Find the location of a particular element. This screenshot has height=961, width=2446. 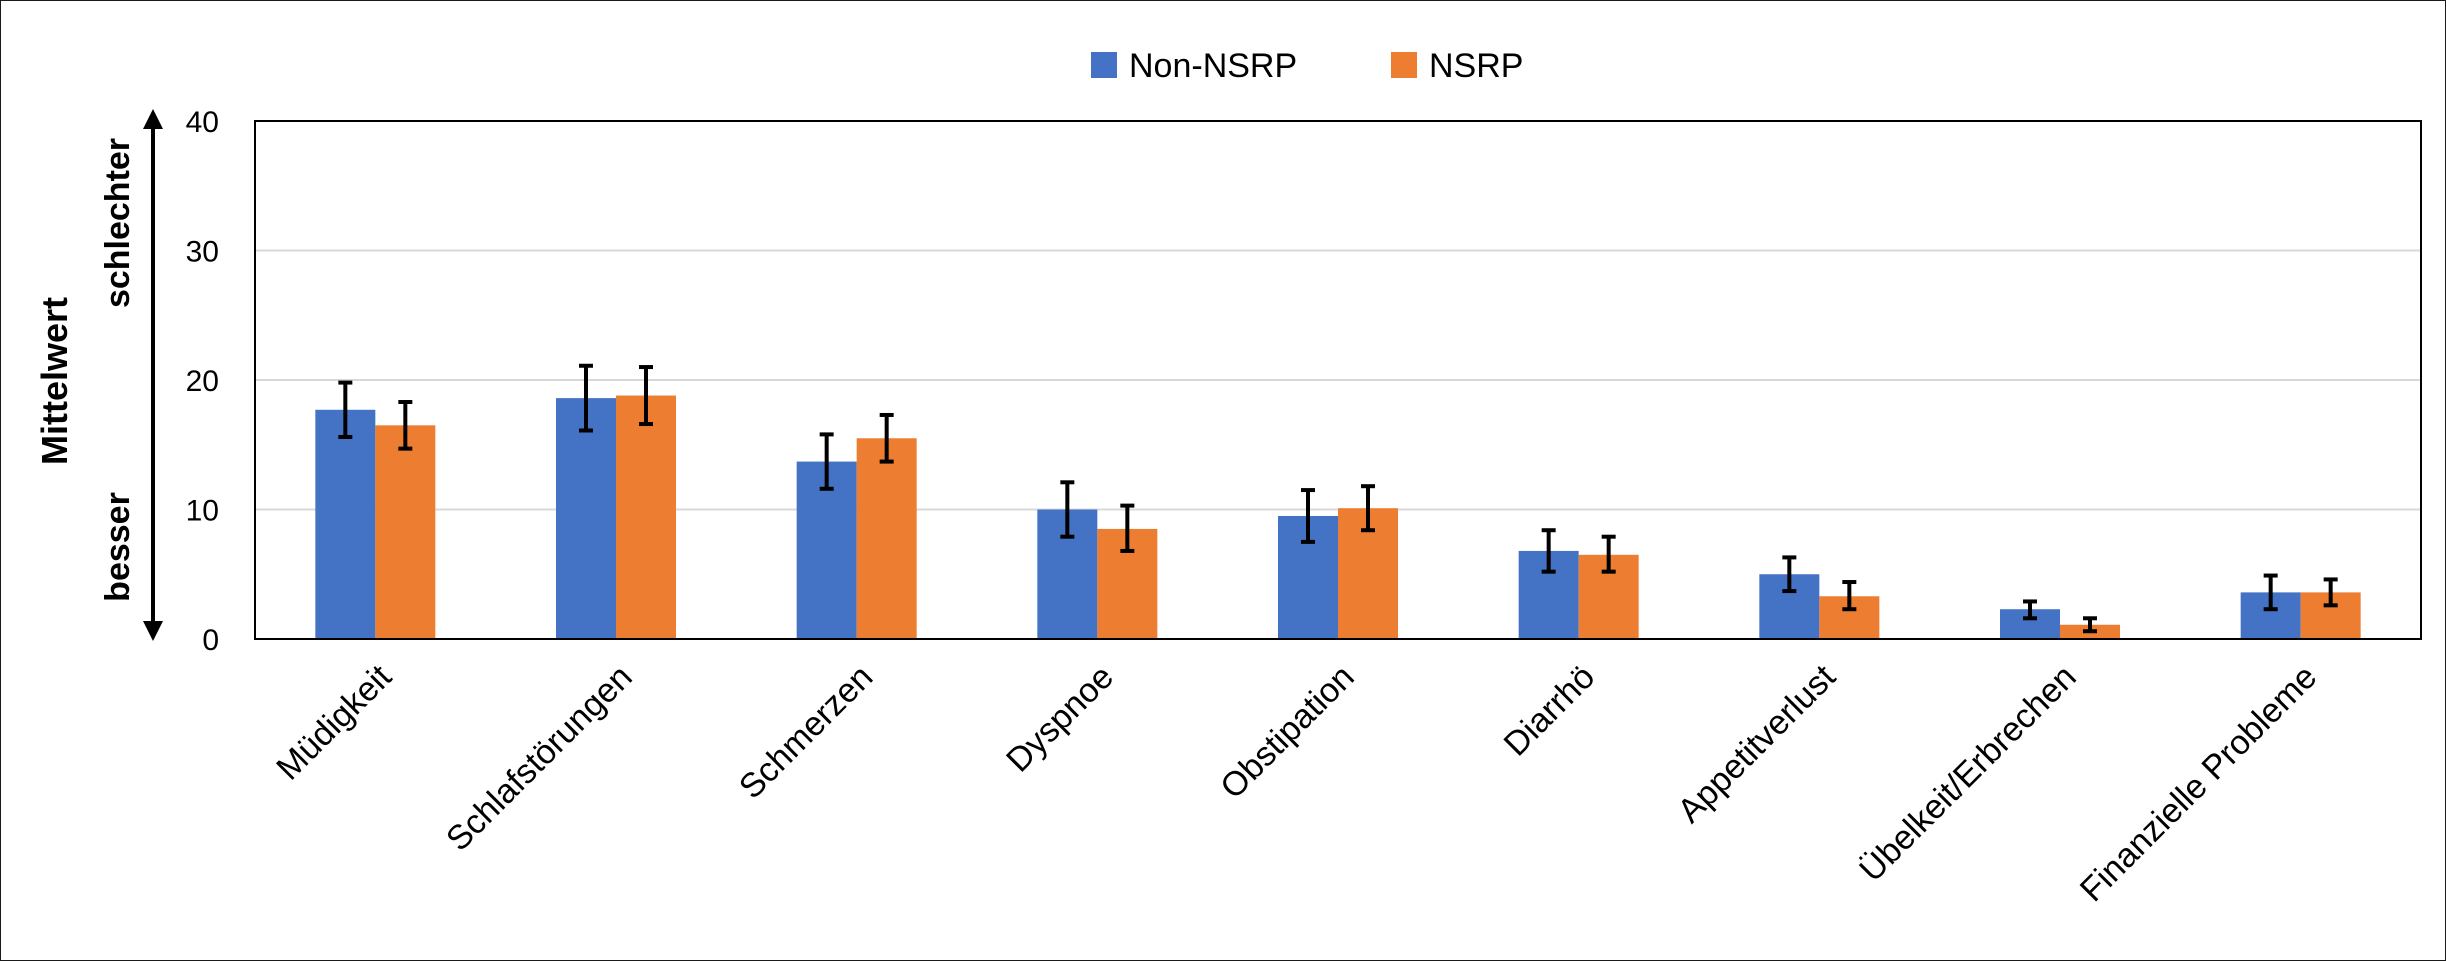

category-label: Übelkeit/Erbrechen is located at coordinates (1967, 773).